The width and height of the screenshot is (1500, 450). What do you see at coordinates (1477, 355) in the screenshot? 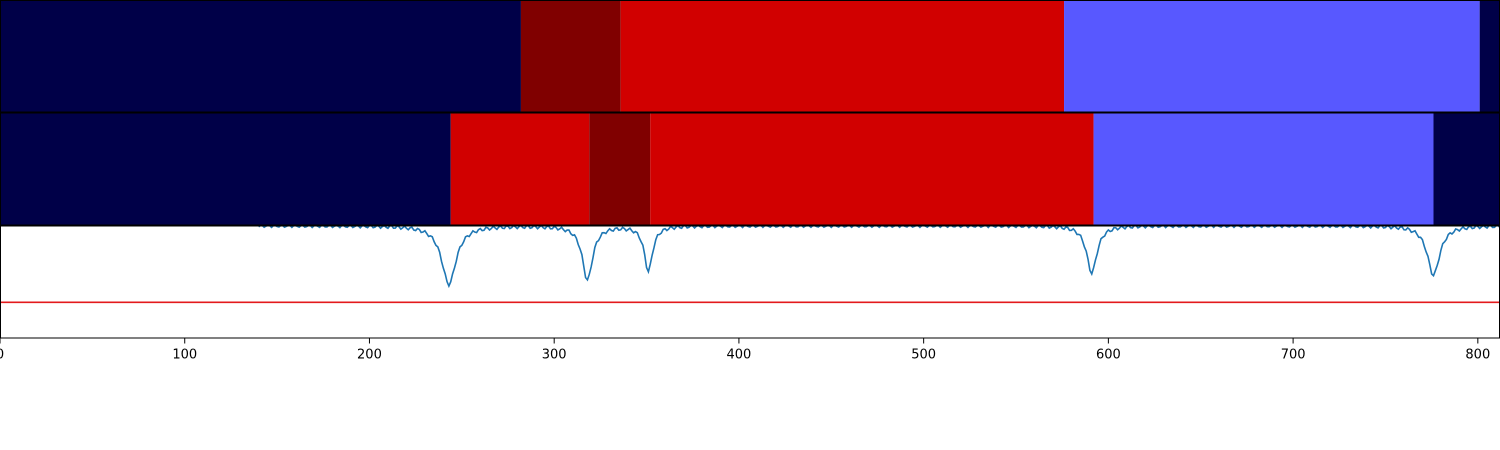
I see `x-tick-label: 800` at bounding box center [1477, 355].